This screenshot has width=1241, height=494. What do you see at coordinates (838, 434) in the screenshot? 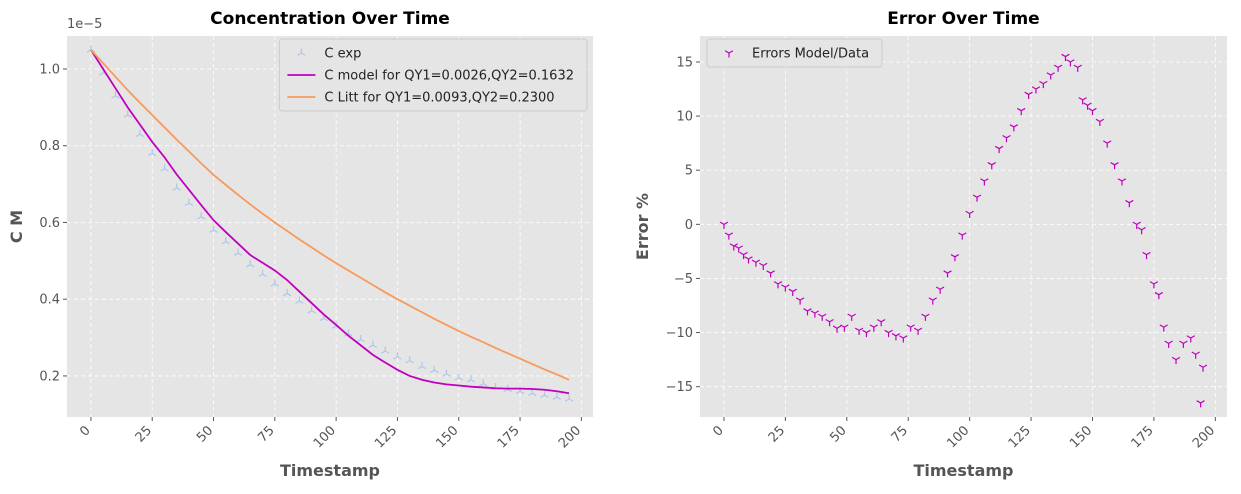
I see `x-tick-label: 50` at bounding box center [838, 434].